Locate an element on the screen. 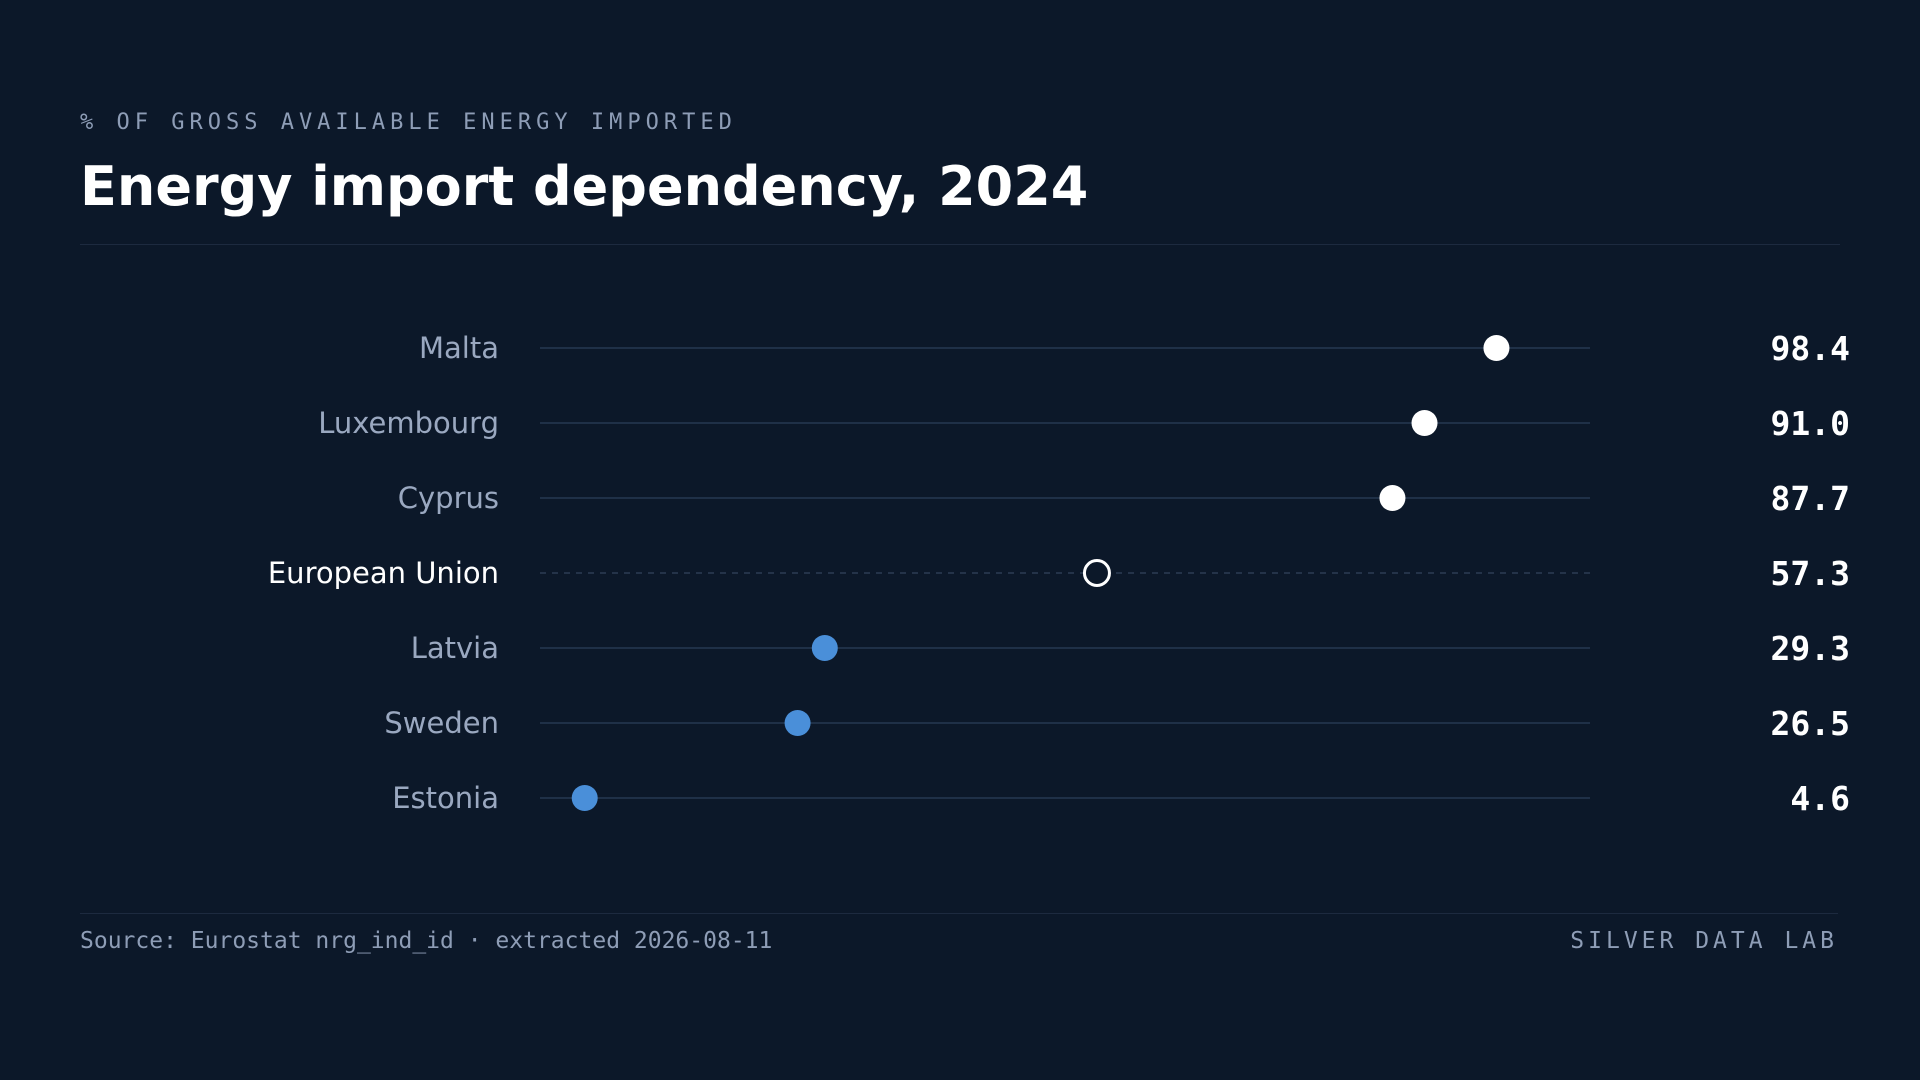  header-divider is located at coordinates (960, 244).